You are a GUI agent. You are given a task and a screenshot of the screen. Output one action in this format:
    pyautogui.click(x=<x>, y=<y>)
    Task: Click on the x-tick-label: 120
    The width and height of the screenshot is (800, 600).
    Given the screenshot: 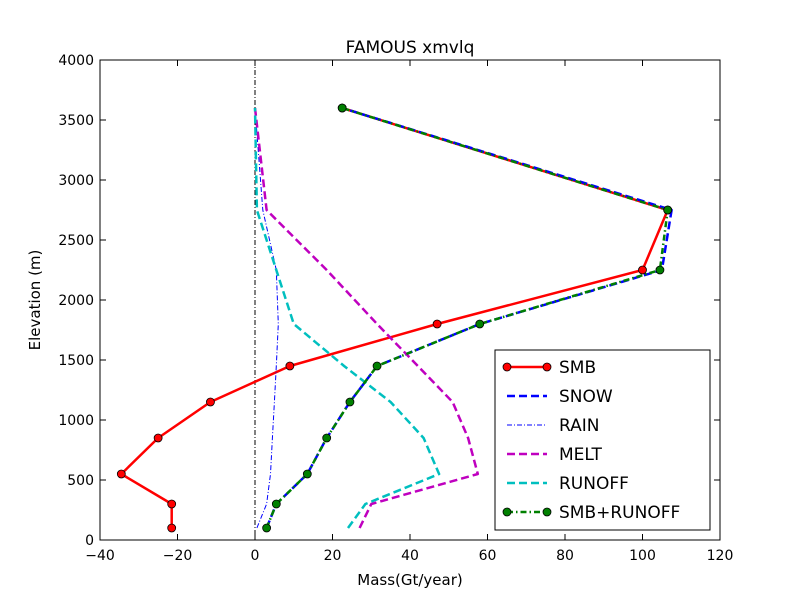 What is the action you would take?
    pyautogui.click(x=720, y=556)
    